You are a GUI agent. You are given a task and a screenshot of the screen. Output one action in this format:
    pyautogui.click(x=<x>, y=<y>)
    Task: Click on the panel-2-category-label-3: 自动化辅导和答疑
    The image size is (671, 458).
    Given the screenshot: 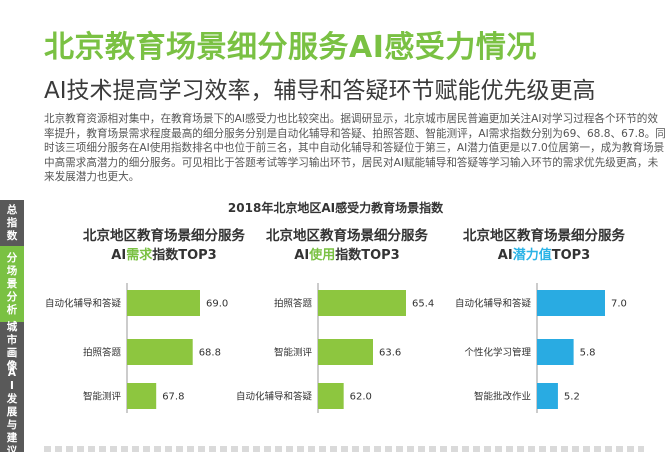 What is the action you would take?
    pyautogui.click(x=274, y=397)
    